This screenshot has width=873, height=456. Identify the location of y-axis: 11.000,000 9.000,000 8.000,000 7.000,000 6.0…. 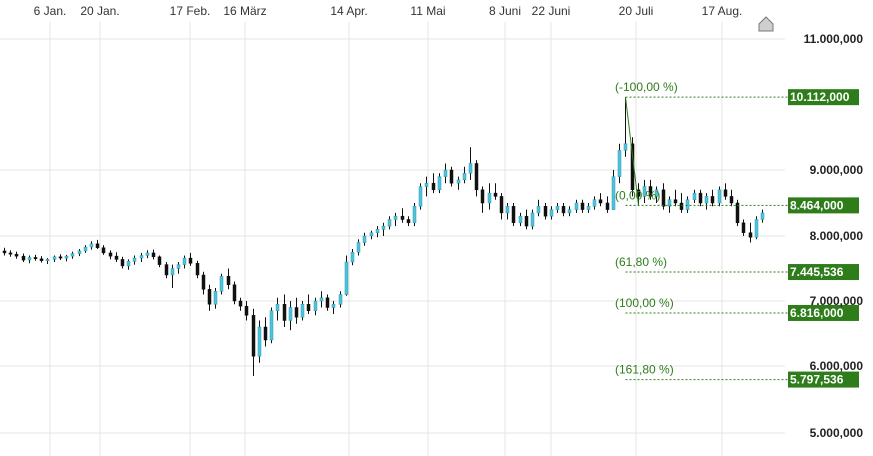
(834, 236).